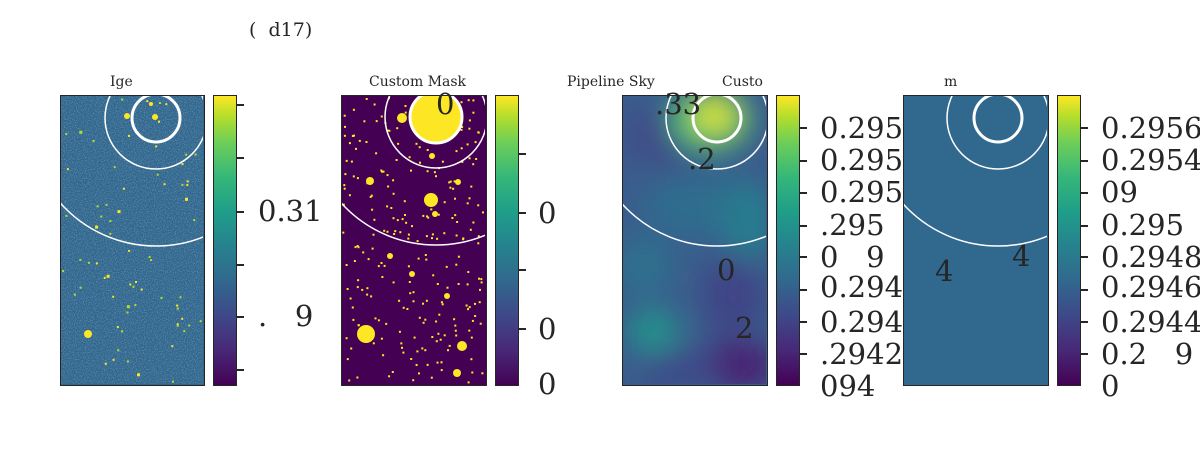 This screenshot has height=450, width=1200. Describe the element at coordinates (445, 104) in the screenshot. I see `panel-2-overlay-text: 0` at that location.